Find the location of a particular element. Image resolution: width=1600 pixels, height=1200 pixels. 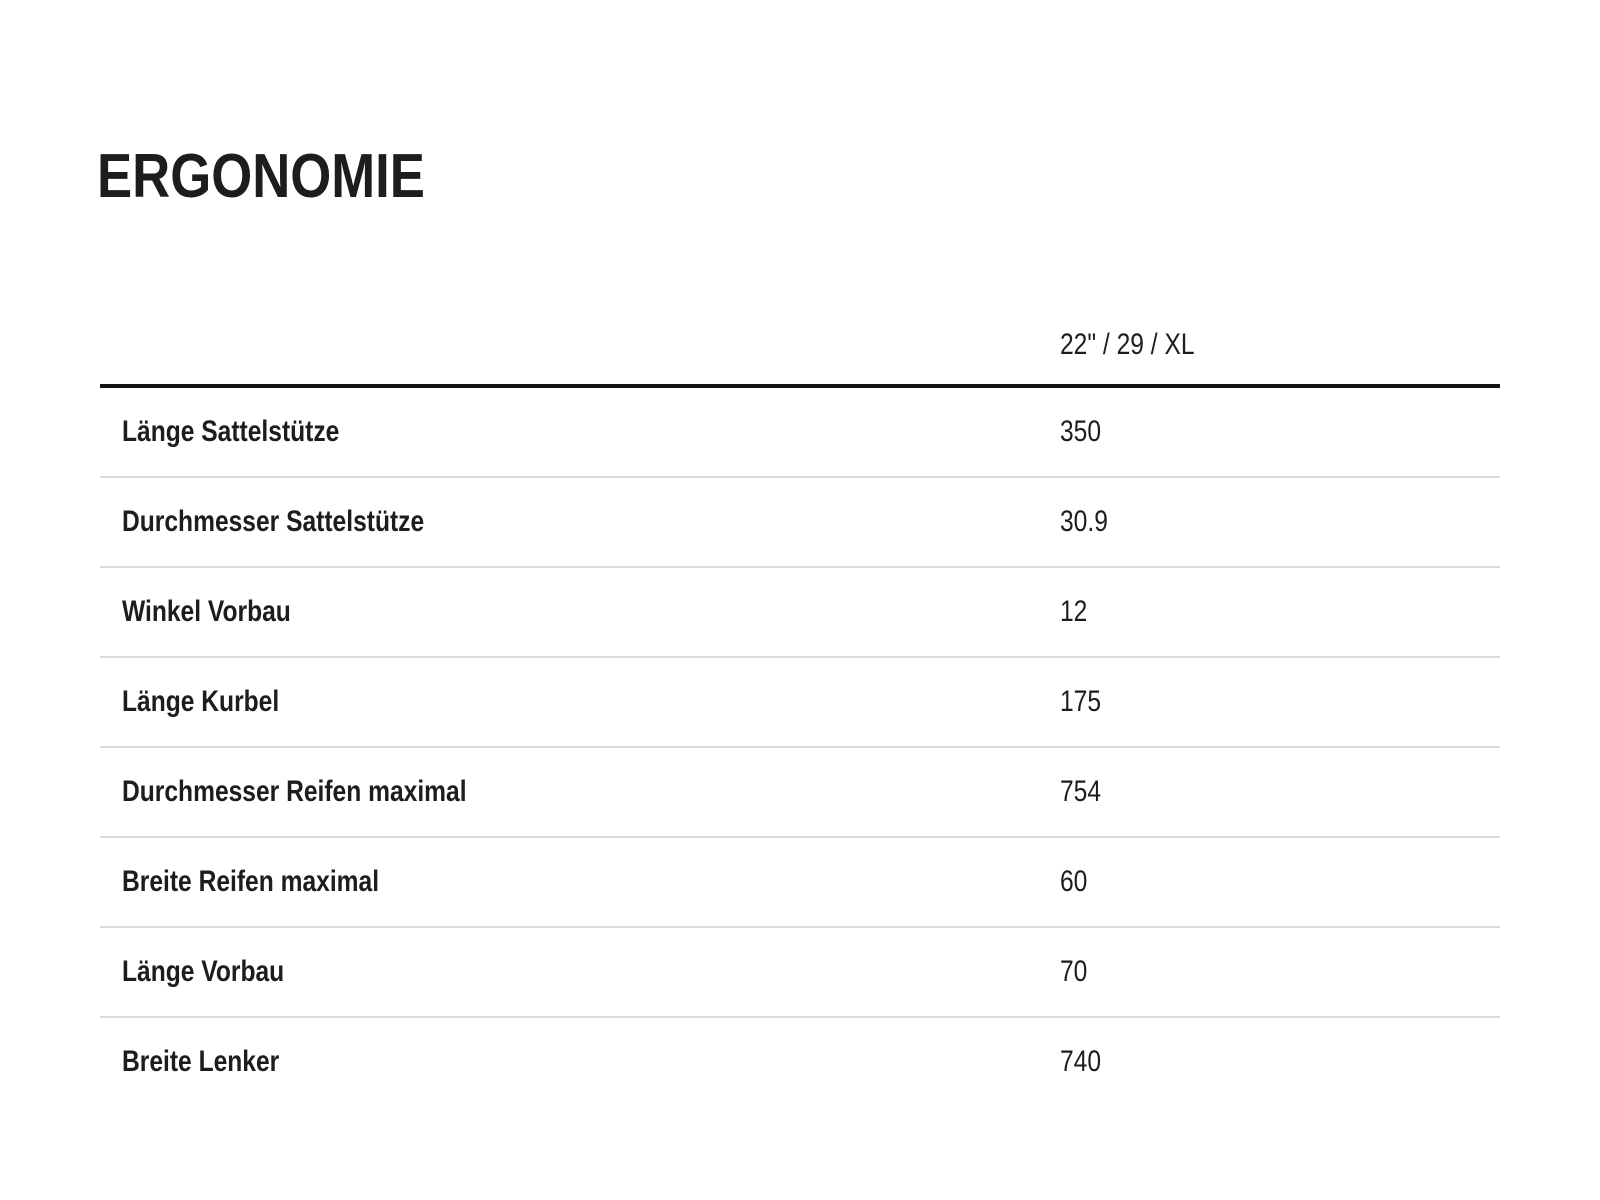

spec-label: Länge Kurbel is located at coordinates (201, 701).